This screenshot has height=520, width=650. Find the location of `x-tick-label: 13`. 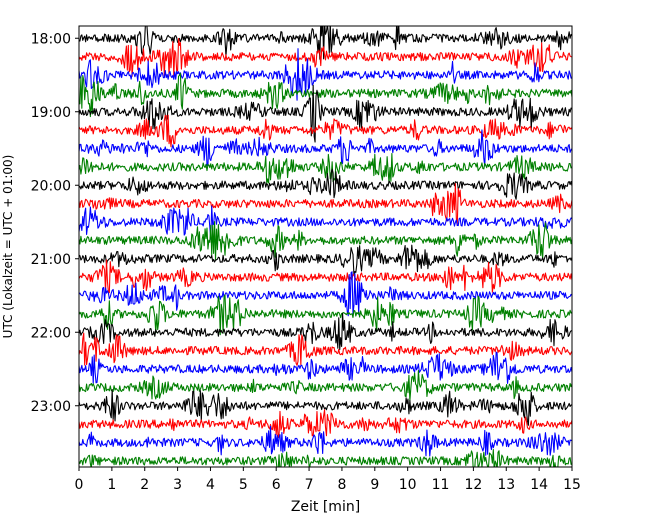

x-tick-label: 13 is located at coordinates (506, 485).